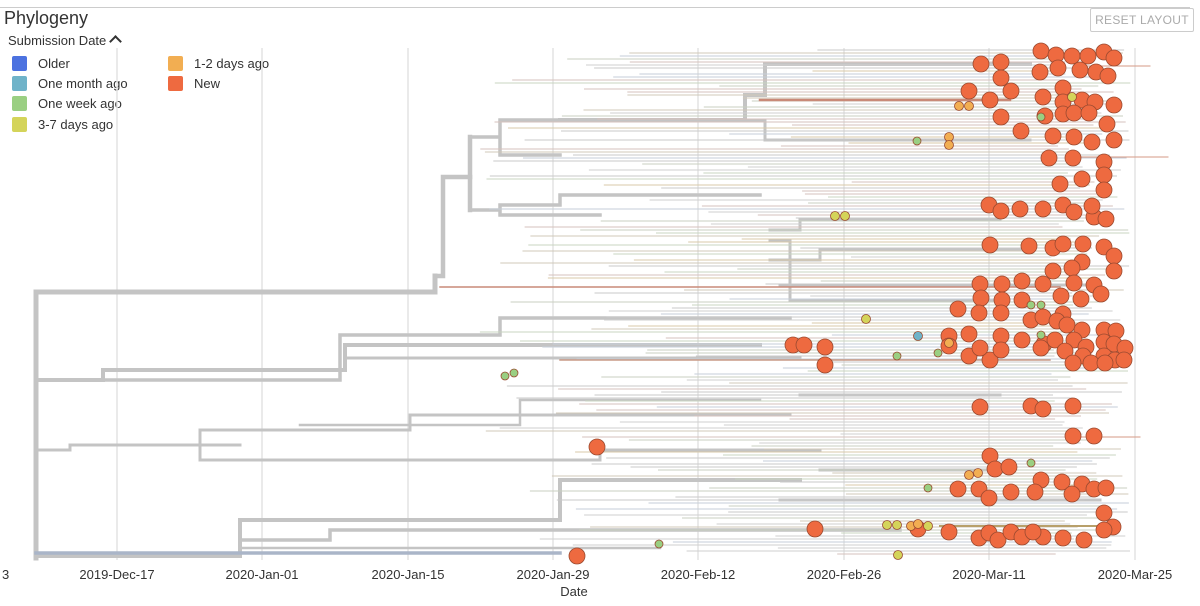 The width and height of the screenshot is (1200, 606). What do you see at coordinates (595, 7) in the screenshot?
I see `panel-top-border` at bounding box center [595, 7].